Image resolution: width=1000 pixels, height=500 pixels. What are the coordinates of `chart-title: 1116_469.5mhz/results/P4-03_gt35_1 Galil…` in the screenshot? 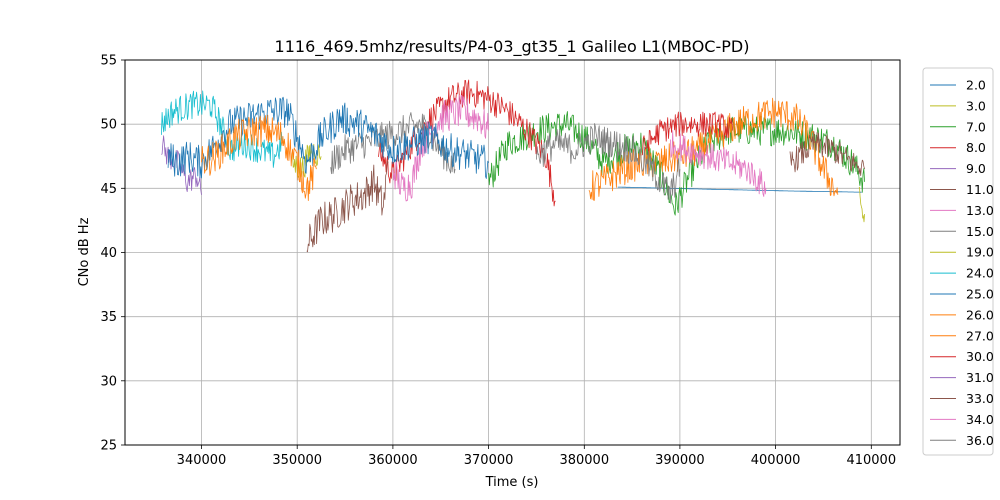 It's located at (512, 47).